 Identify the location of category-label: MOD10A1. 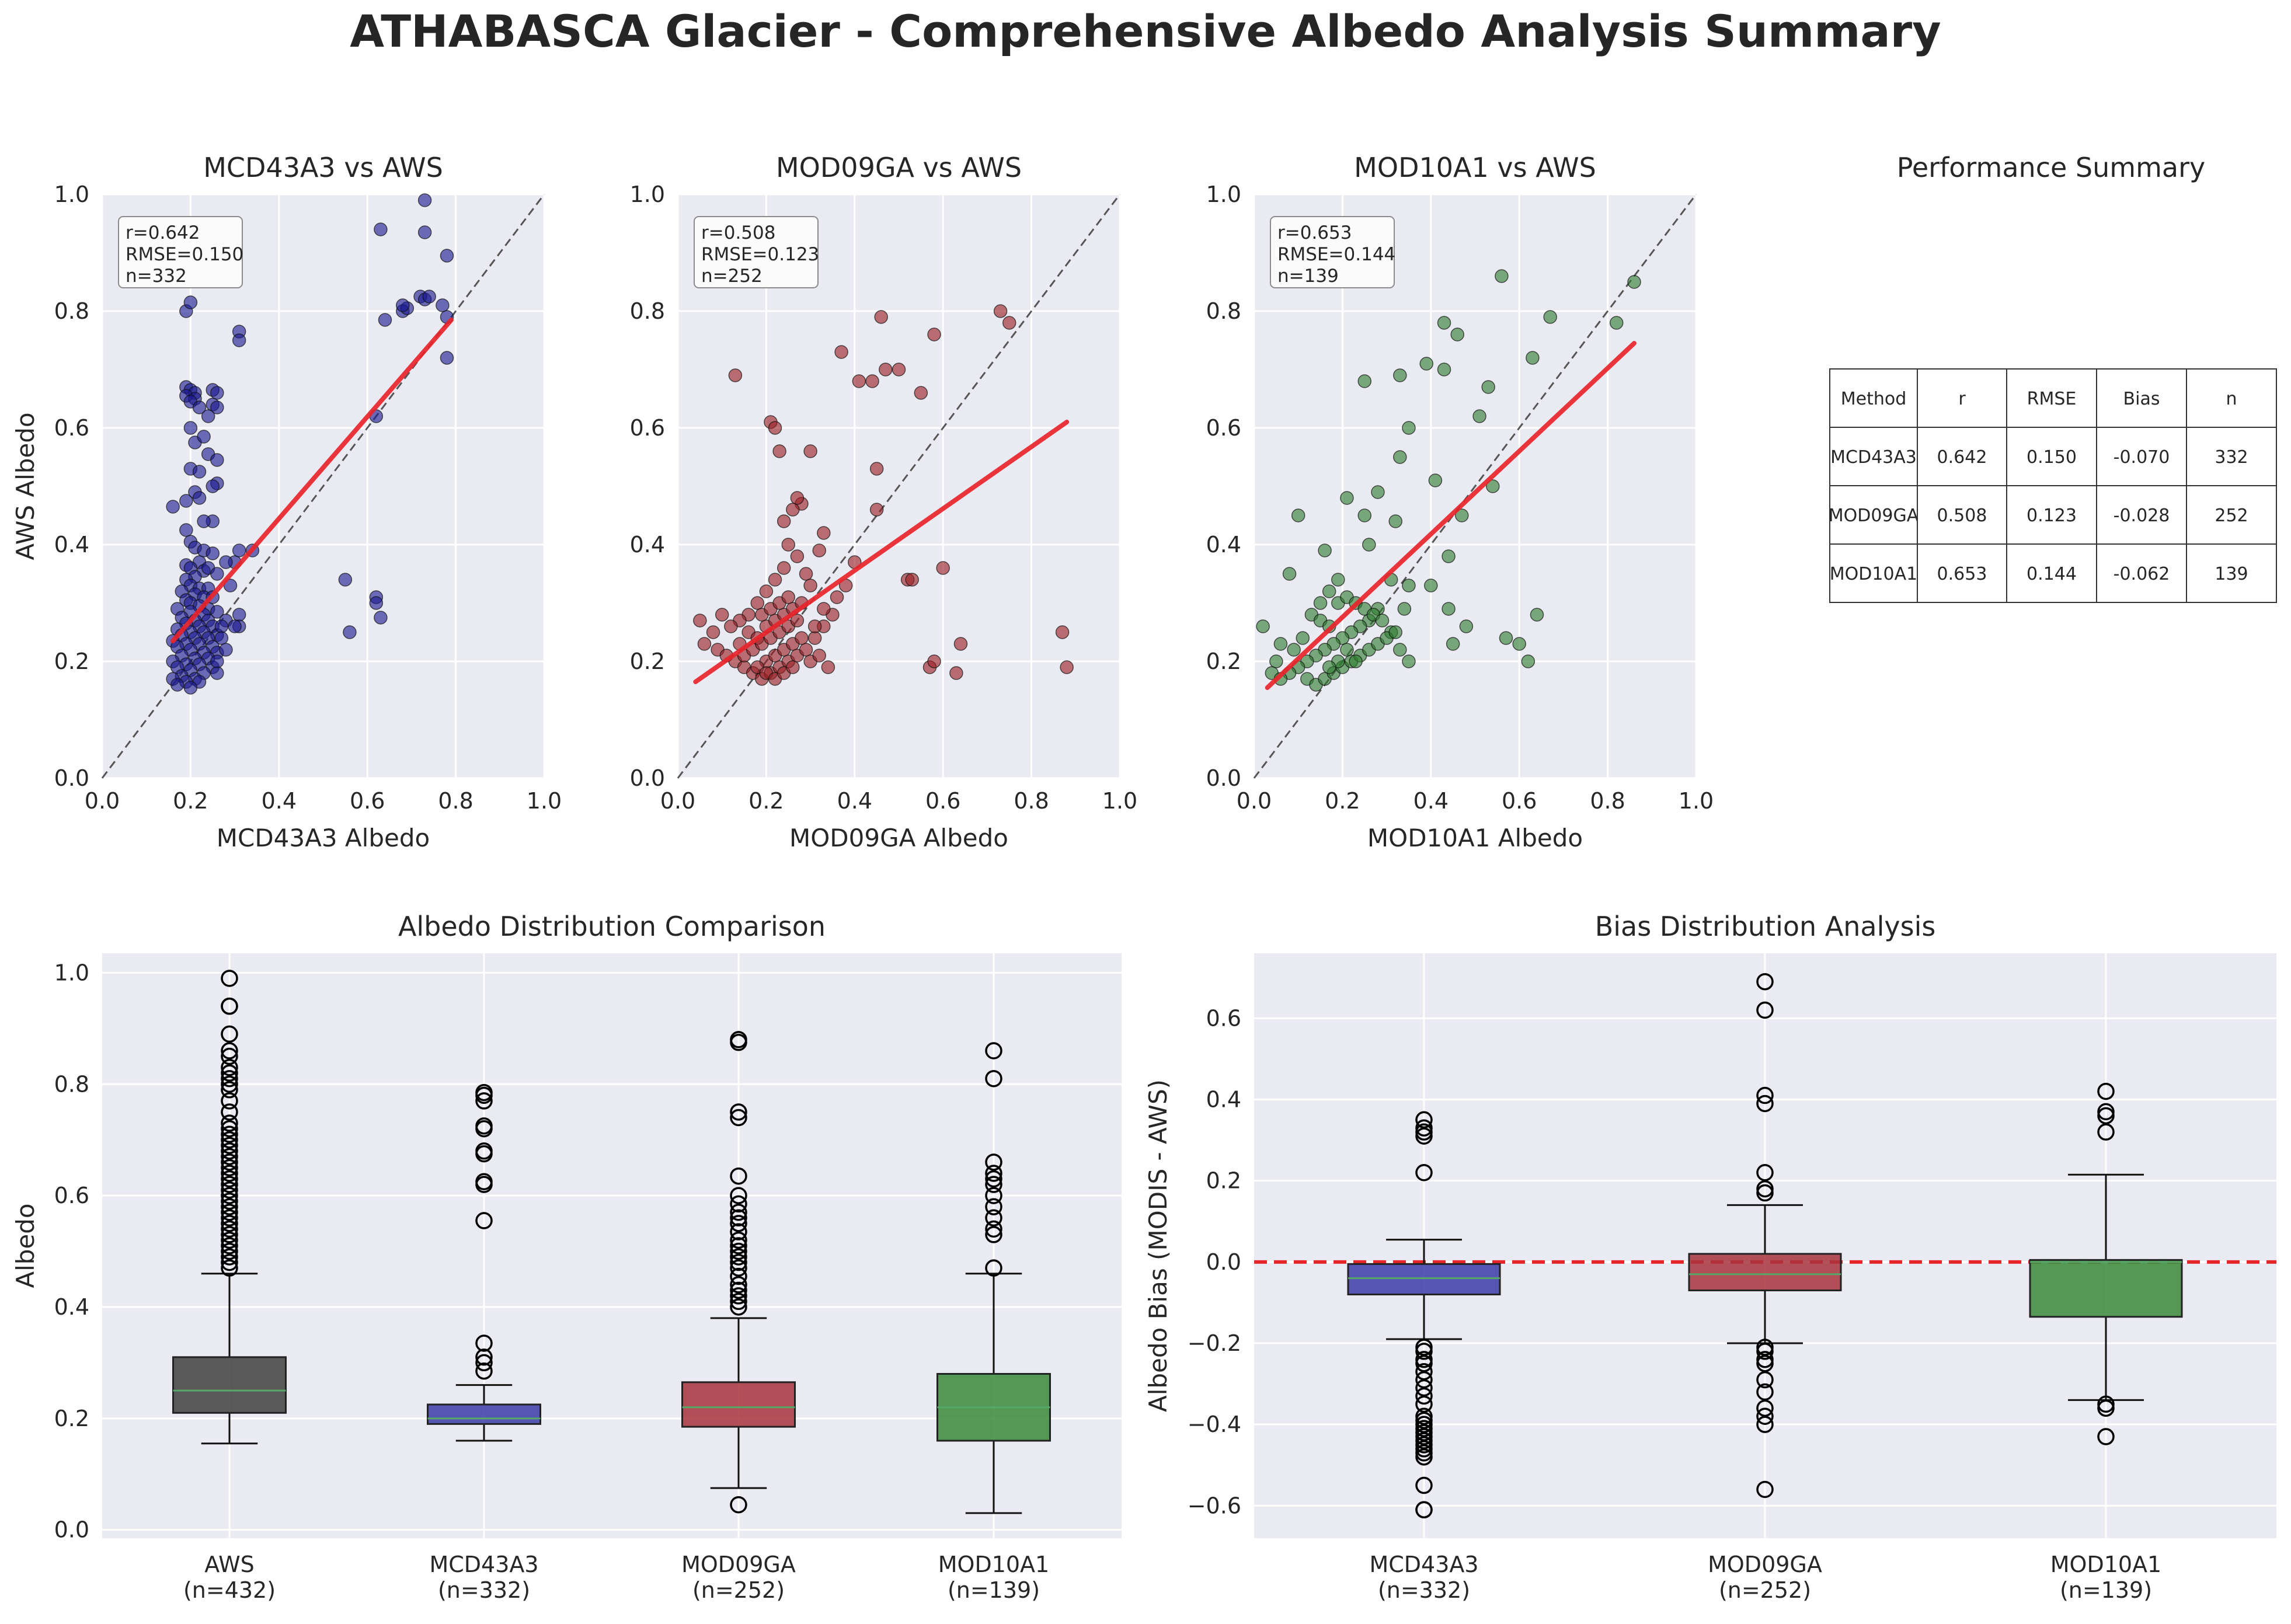
(2105, 1564).